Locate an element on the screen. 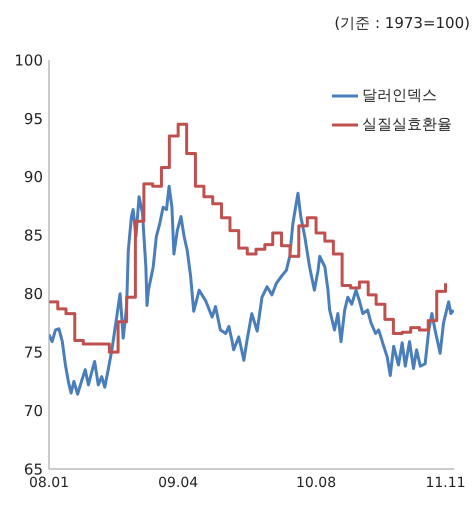  x-tick-label: 11.11 is located at coordinates (445, 482).